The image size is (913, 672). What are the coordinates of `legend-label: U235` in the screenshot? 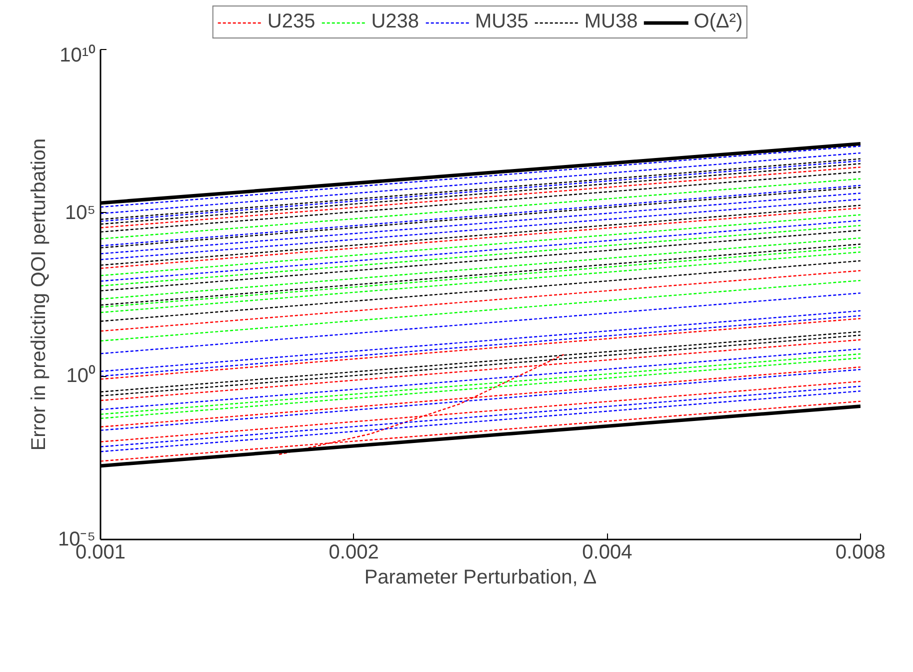 It's located at (291, 22).